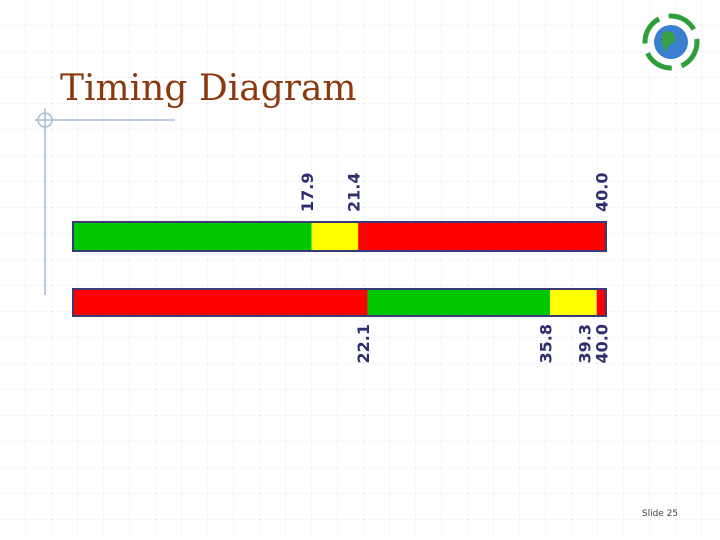 The image size is (720, 540). What do you see at coordinates (208, 88) in the screenshot?
I see `slide-title: Timing Diagram` at bounding box center [208, 88].